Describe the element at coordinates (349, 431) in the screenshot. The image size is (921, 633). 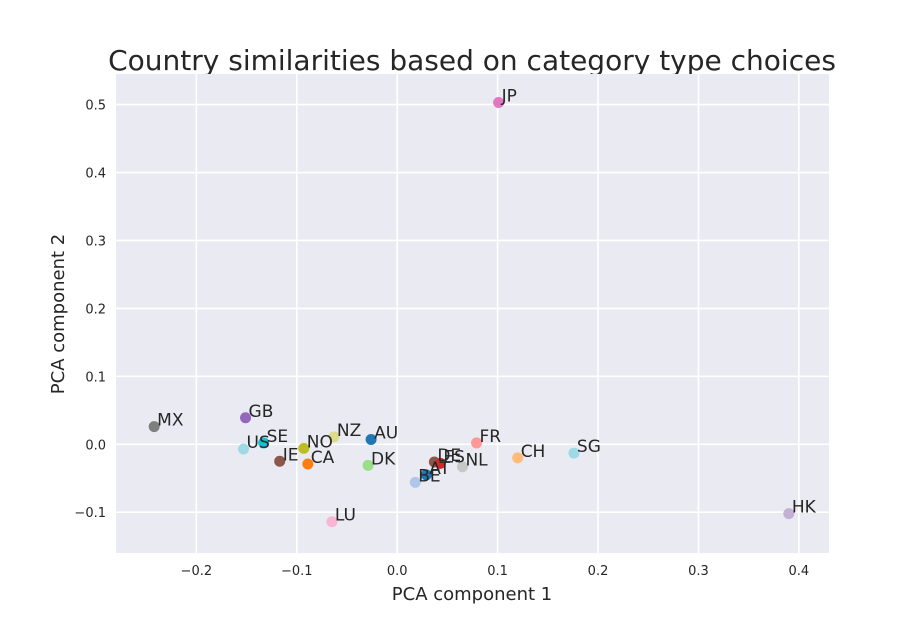
I see `point-label-nz: NZ` at that location.